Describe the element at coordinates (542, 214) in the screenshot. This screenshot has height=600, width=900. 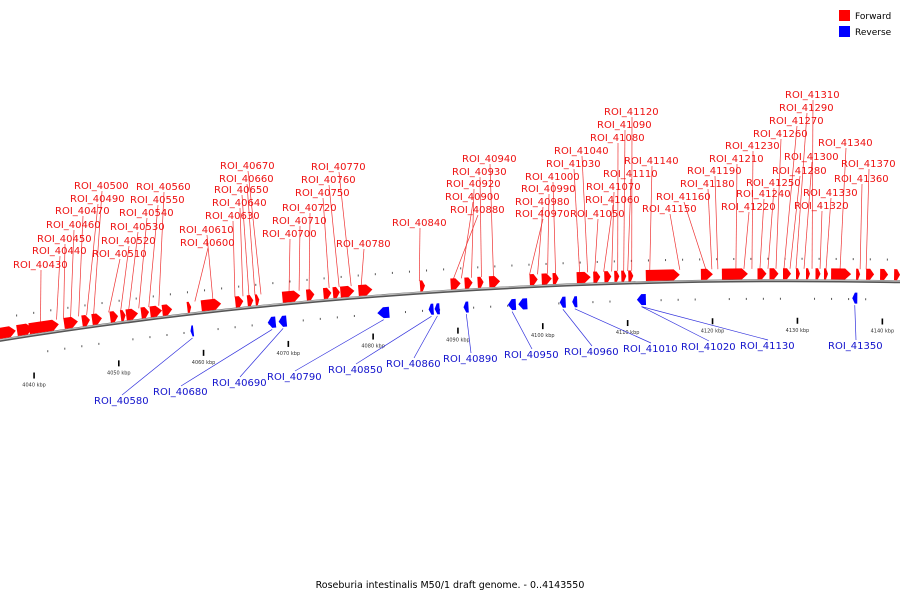
I see `forward-gene-label: ROI_40970` at that location.